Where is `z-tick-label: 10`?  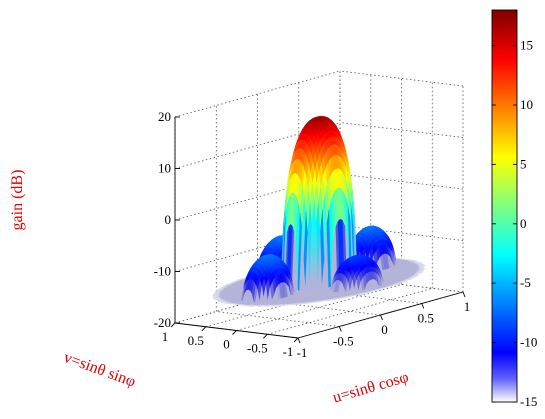 z-tick-label: 10 is located at coordinates (164, 168).